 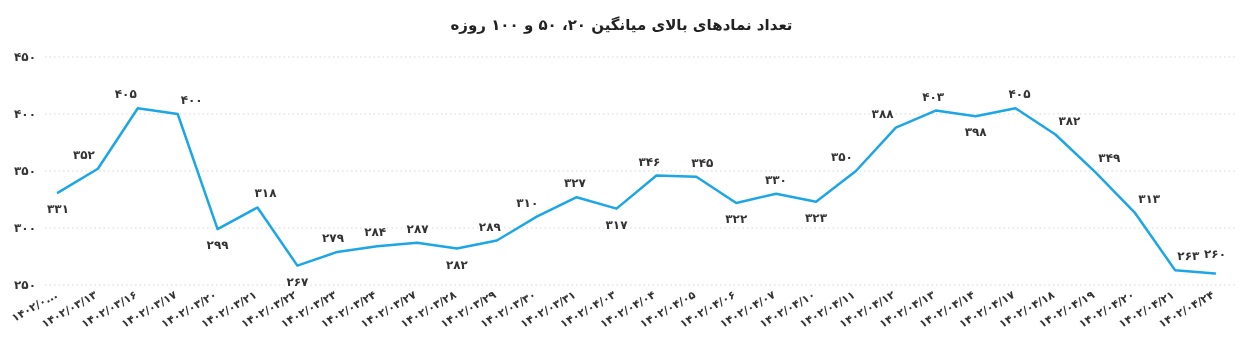 I want to click on data-label: ۲۸۷, so click(x=418, y=228).